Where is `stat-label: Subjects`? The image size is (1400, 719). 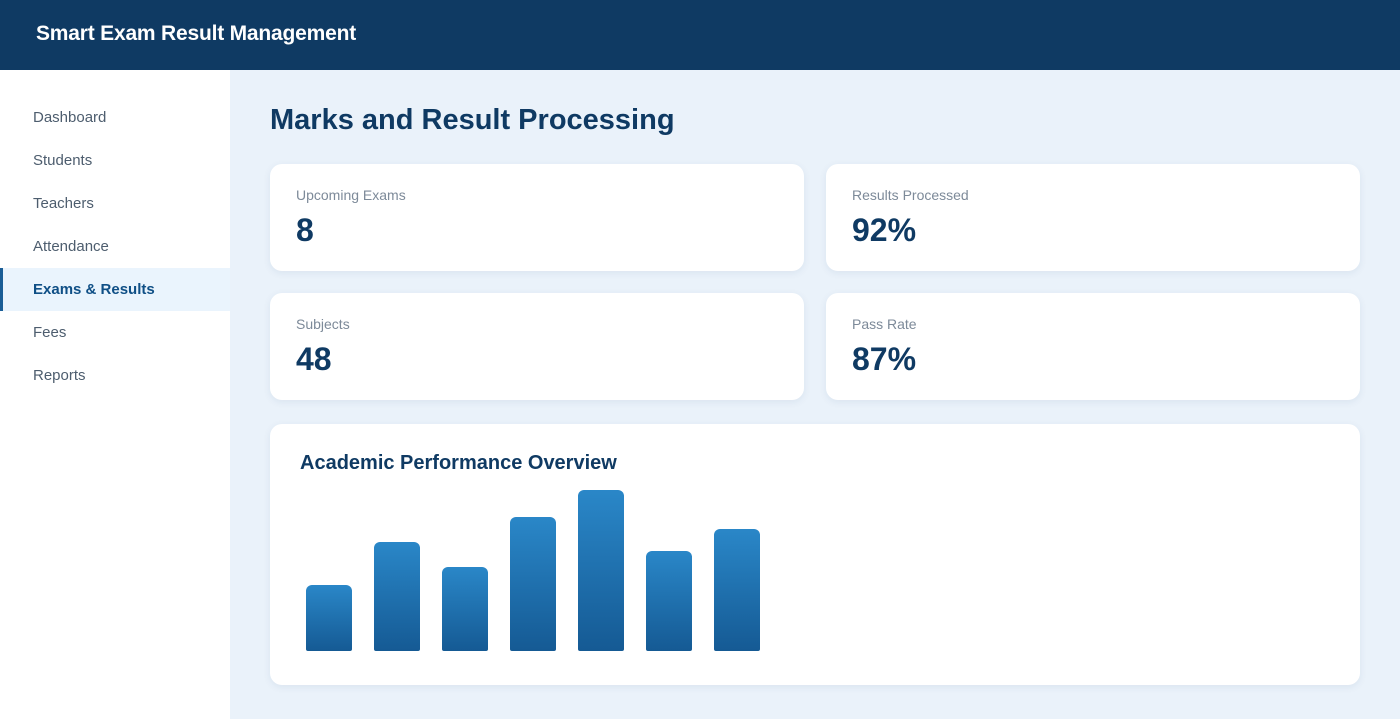 stat-label: Subjects is located at coordinates (323, 324).